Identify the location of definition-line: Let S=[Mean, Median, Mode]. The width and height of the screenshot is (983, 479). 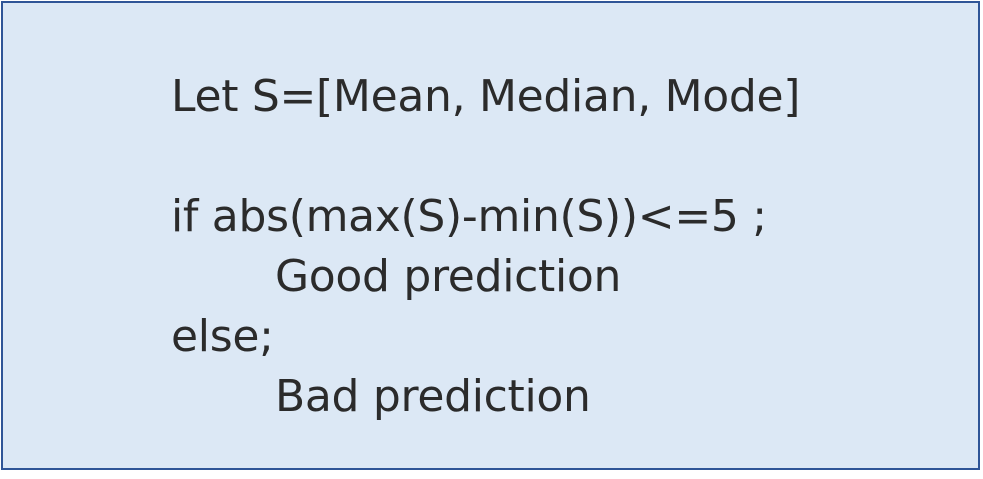
(486, 96).